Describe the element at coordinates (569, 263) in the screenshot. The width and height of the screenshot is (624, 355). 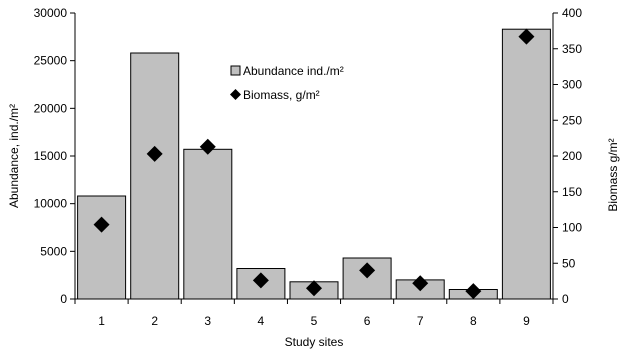
I see `right-tick-label: 50` at that location.